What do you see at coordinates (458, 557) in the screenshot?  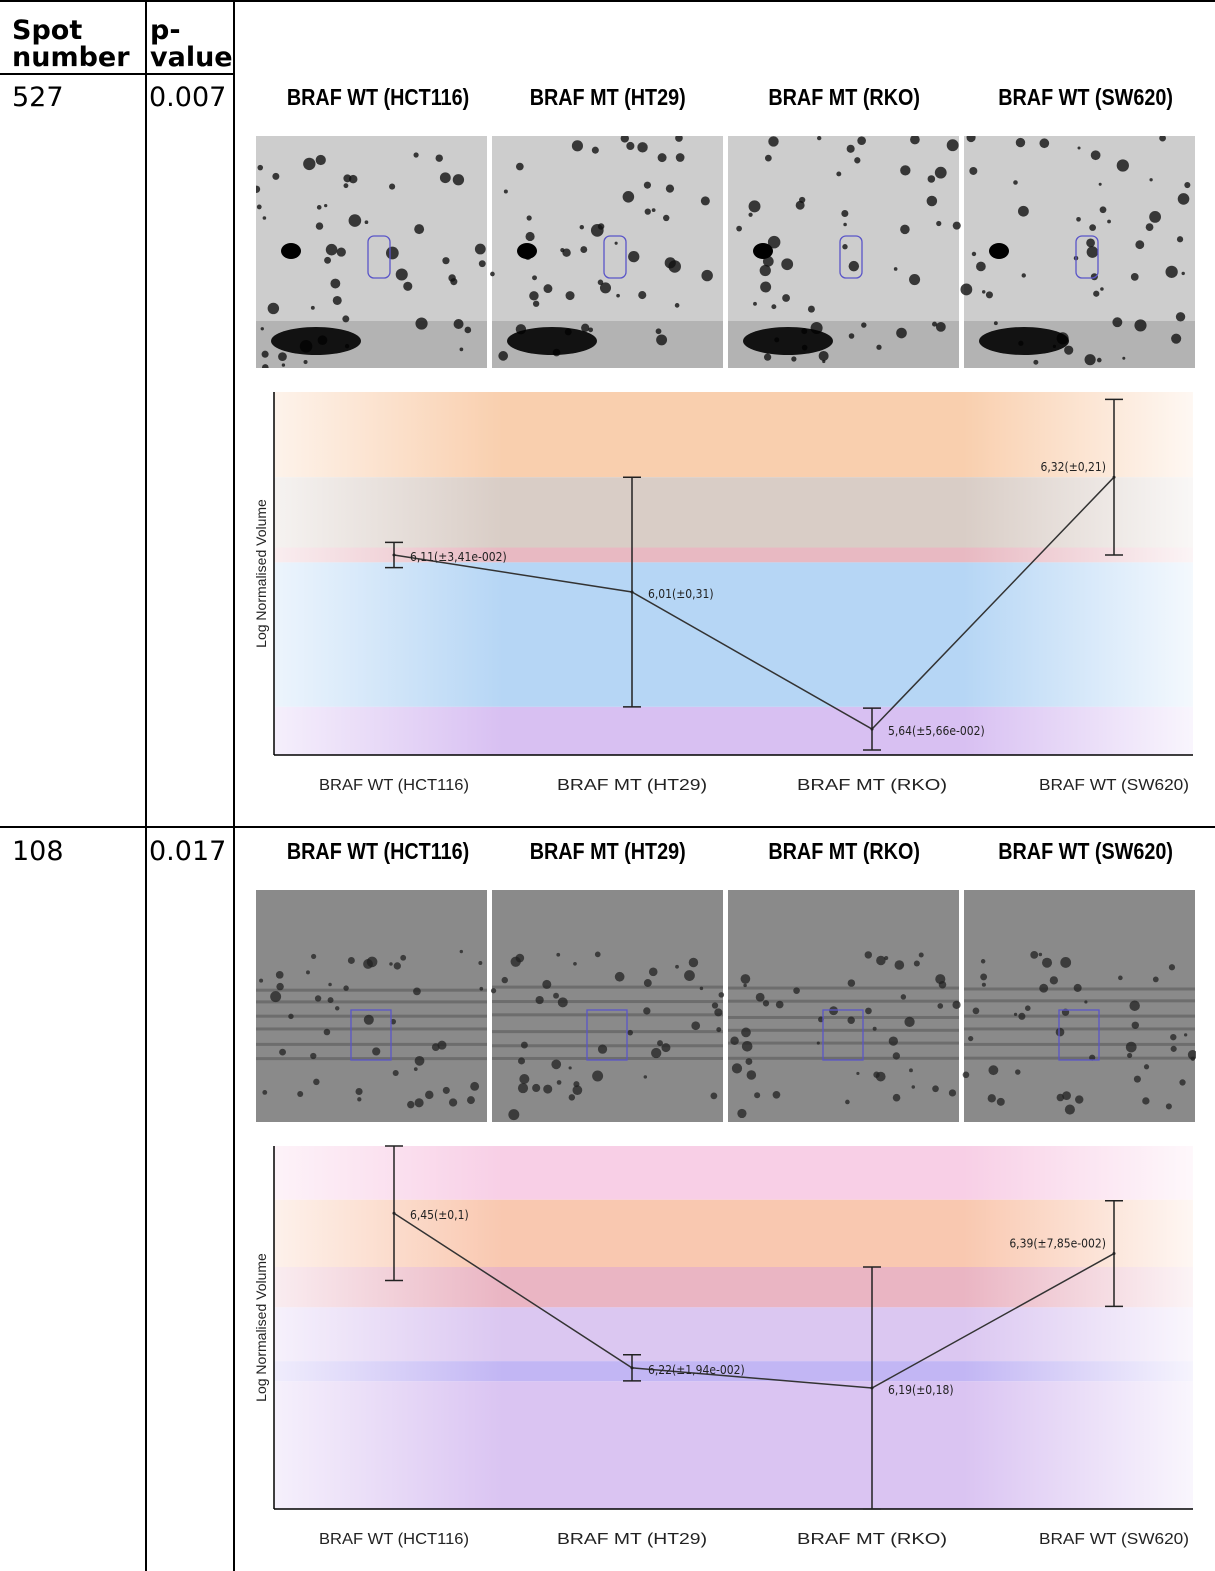 I see `data-label: 6,11(±3,41e-002)` at bounding box center [458, 557].